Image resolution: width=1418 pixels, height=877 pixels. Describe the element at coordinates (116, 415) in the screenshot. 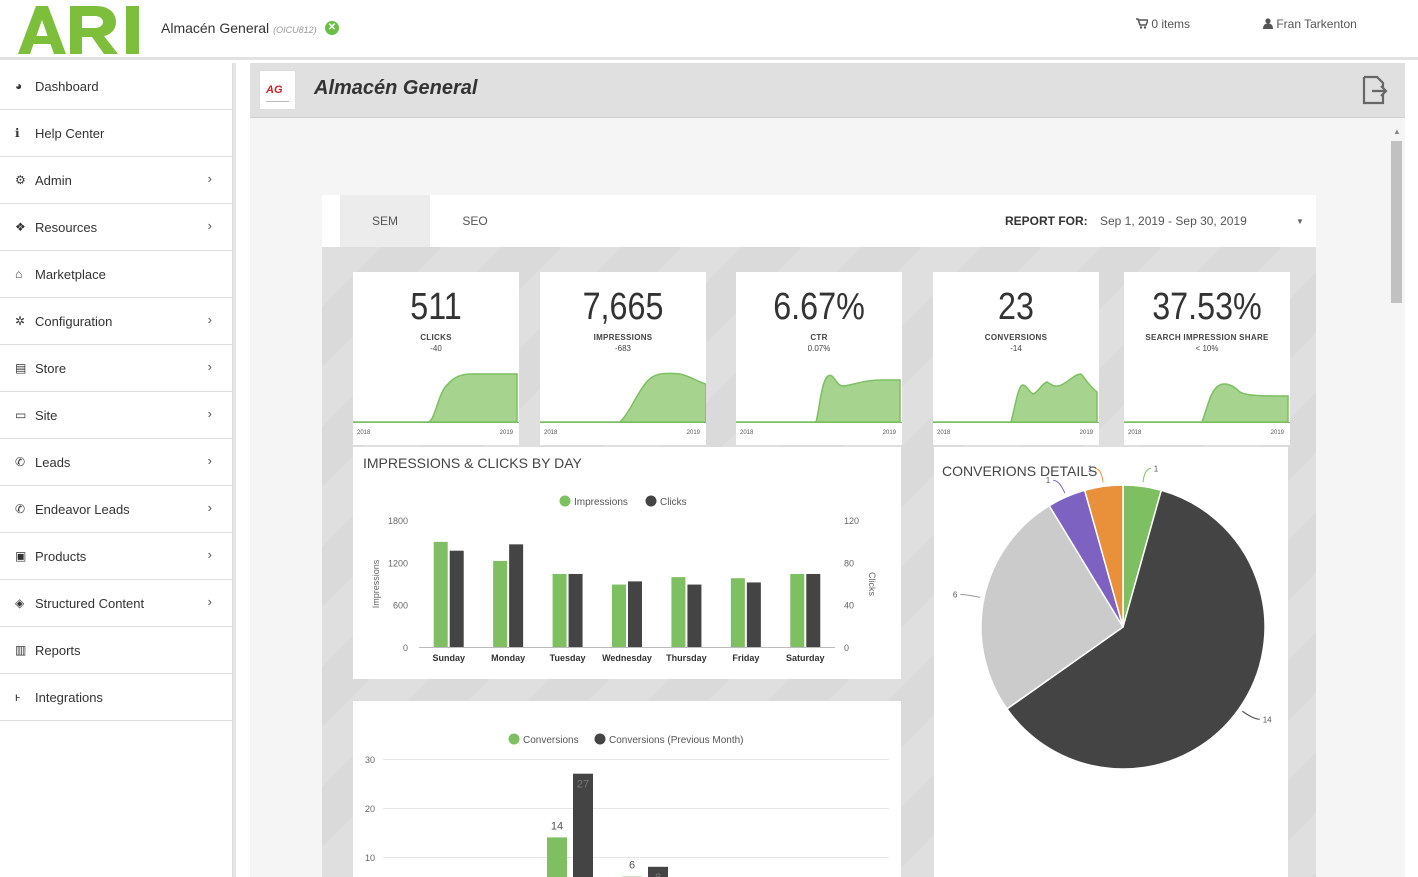

I see `sidebar-item-site: ▭ Site ›` at that location.